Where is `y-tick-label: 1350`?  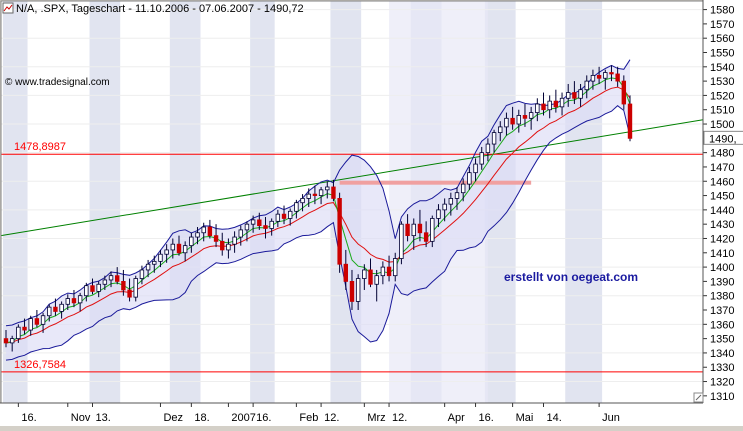 y-tick-label: 1350 is located at coordinates (722, 340).